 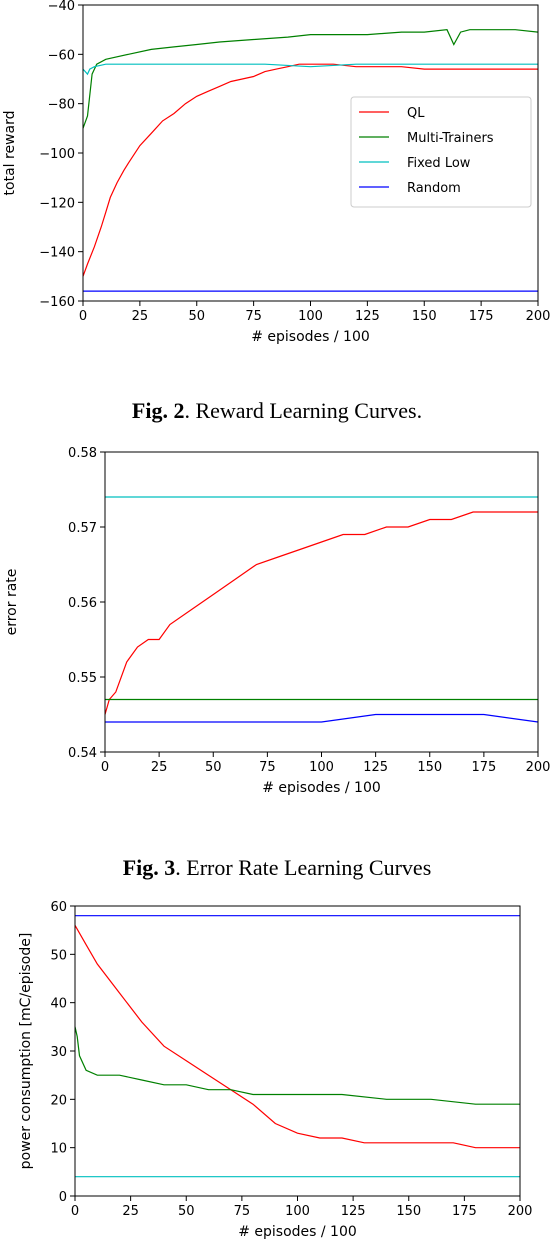 I want to click on caption-fig2-label: Fig. 2, so click(x=158, y=410).